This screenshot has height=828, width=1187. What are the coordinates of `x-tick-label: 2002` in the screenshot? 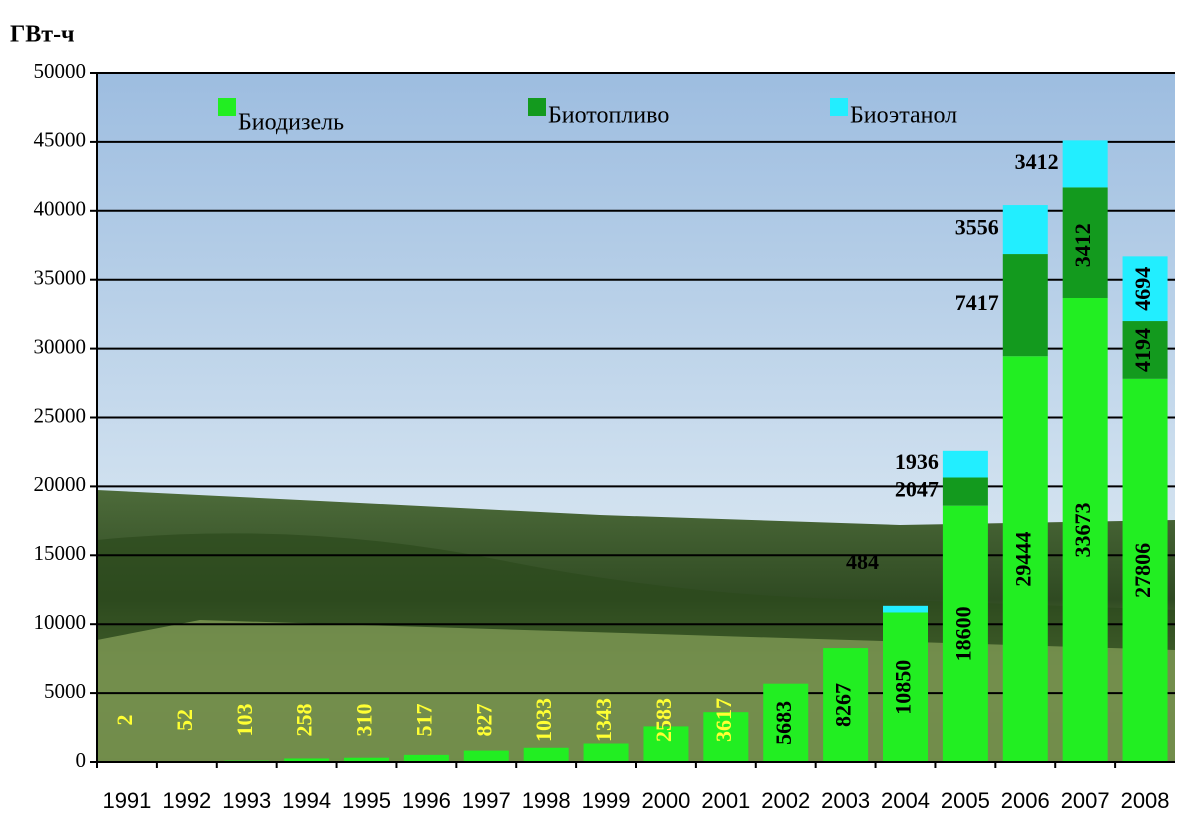 It's located at (785, 800).